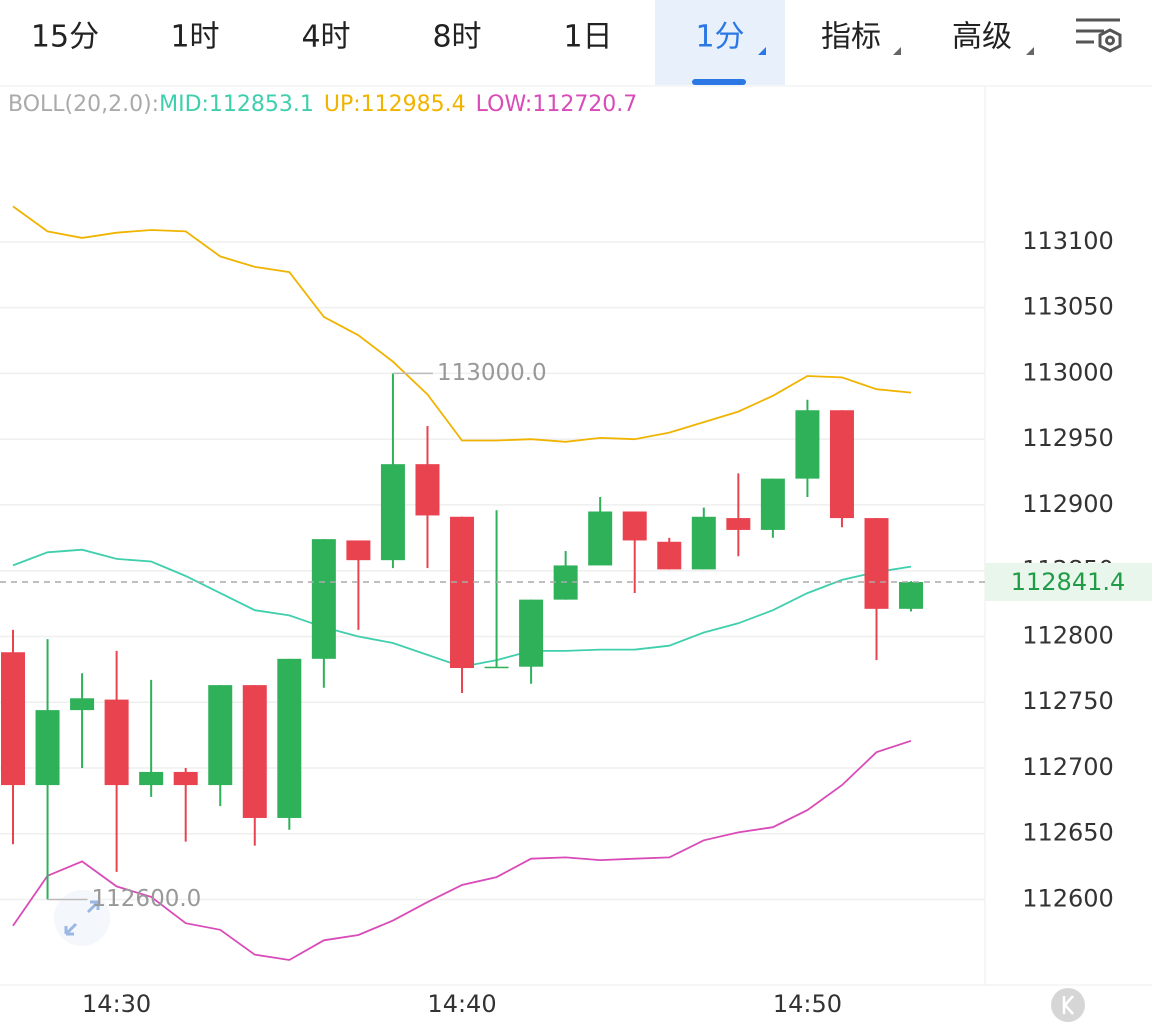  What do you see at coordinates (83, 104) in the screenshot?
I see `legend-entry: BOLL(20,2.0):` at bounding box center [83, 104].